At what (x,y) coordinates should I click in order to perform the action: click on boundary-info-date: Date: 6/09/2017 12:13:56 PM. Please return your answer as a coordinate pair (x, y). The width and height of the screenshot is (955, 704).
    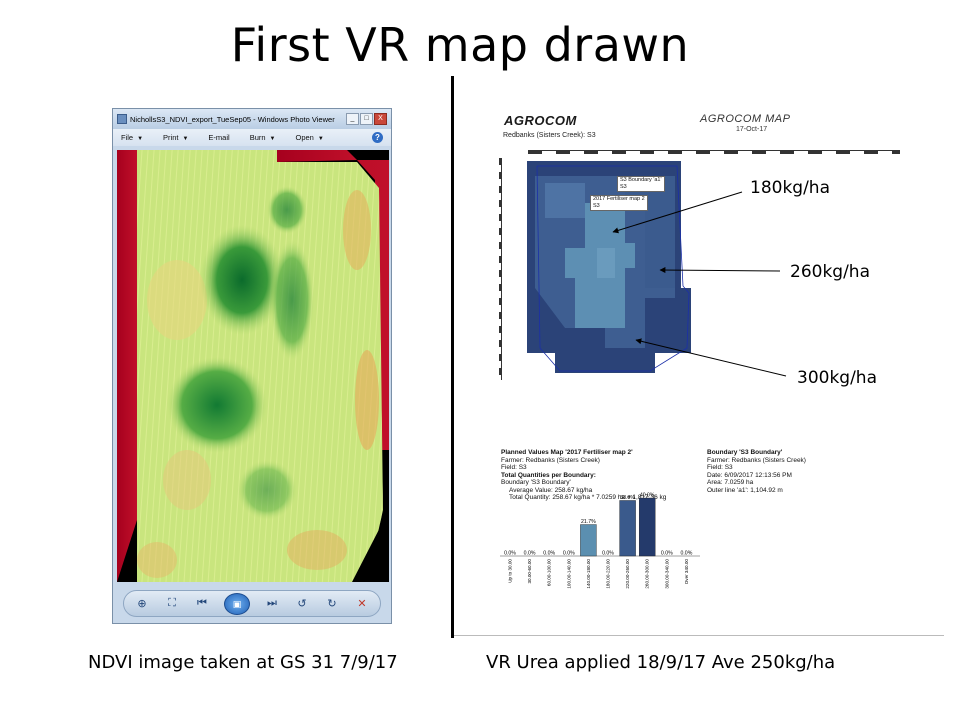
    Looking at the image, I should click on (749, 475).